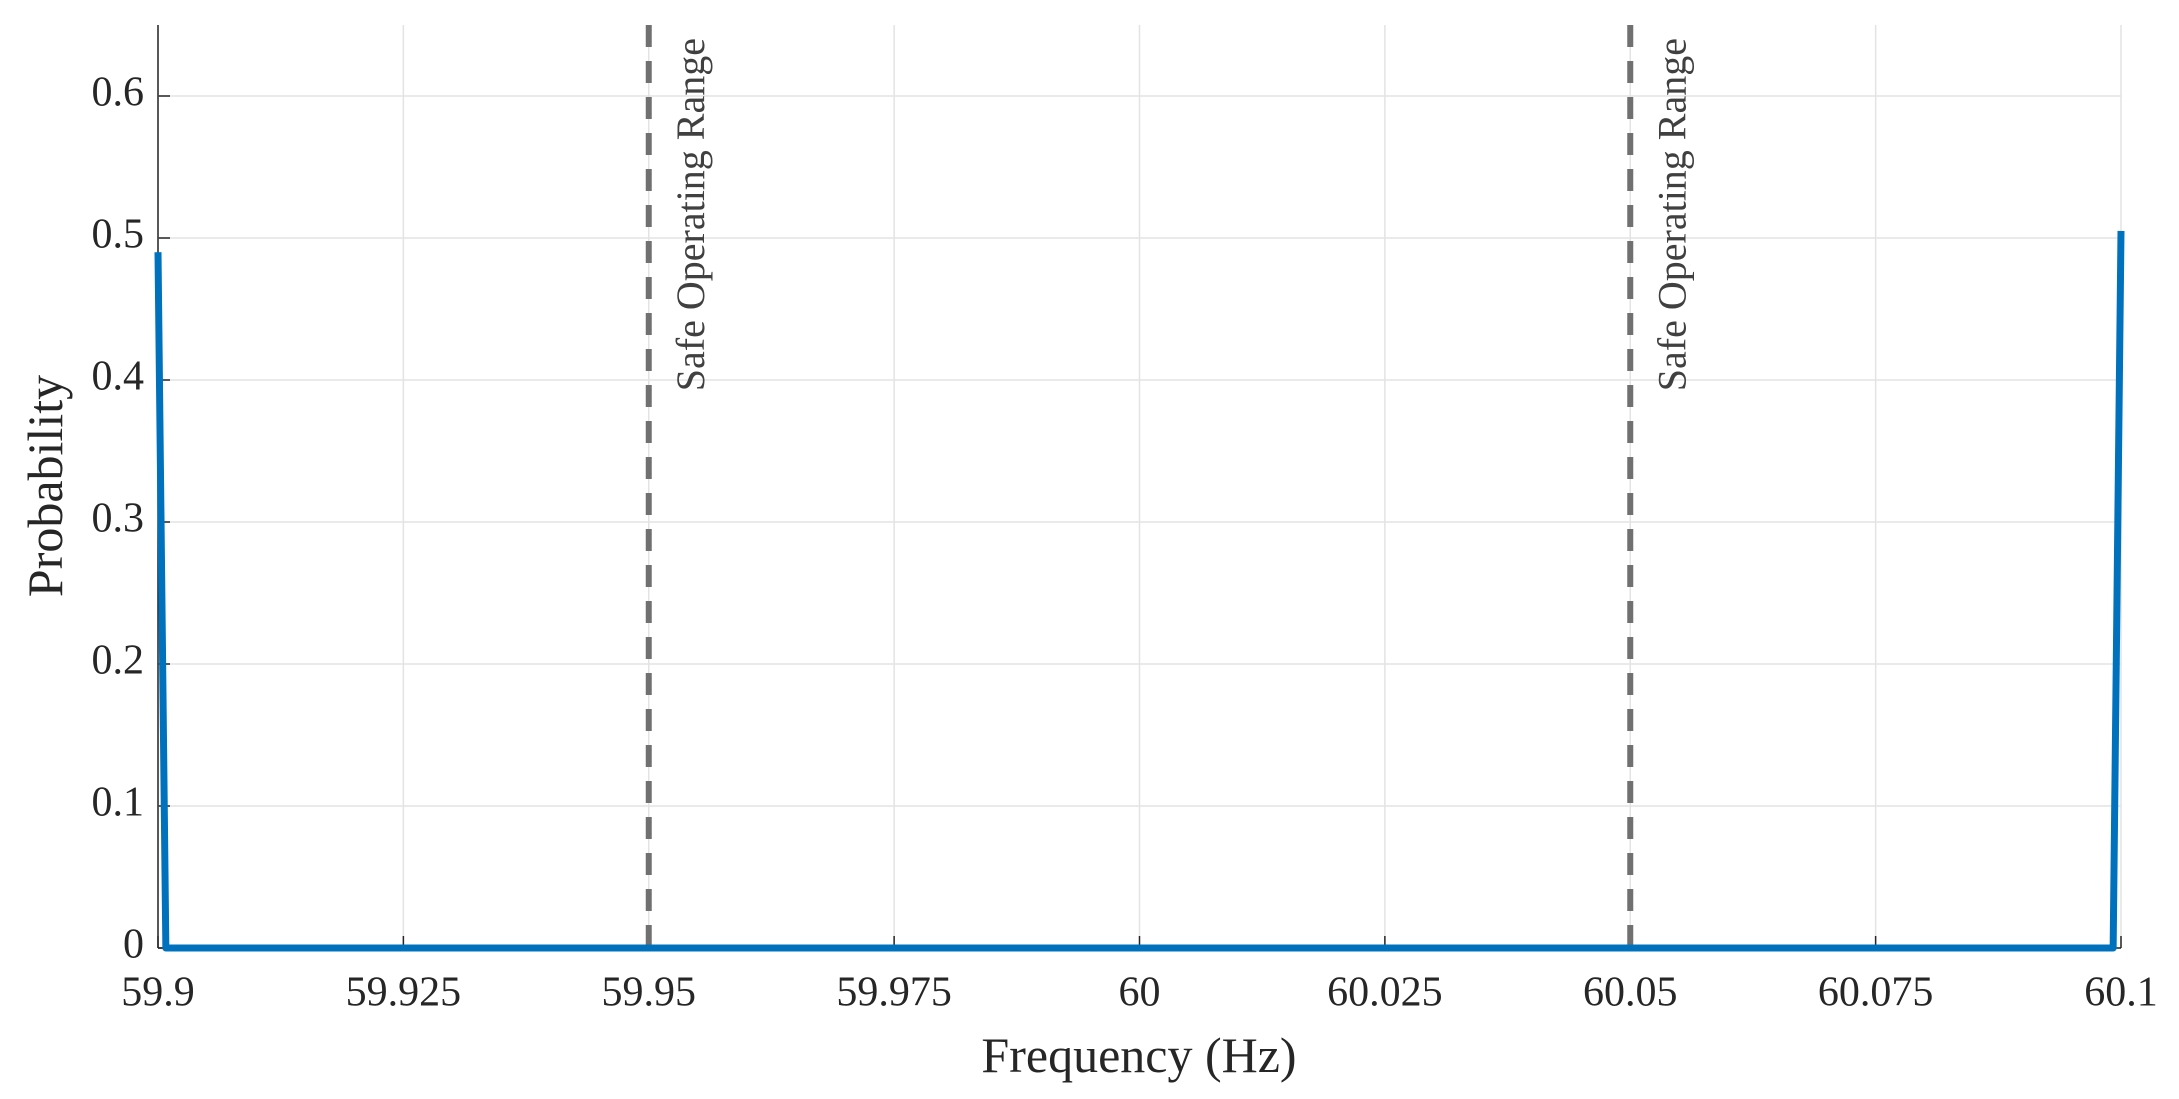 The height and width of the screenshot is (1099, 2179). What do you see at coordinates (1140, 993) in the screenshot?
I see `x-tick-label: 60` at bounding box center [1140, 993].